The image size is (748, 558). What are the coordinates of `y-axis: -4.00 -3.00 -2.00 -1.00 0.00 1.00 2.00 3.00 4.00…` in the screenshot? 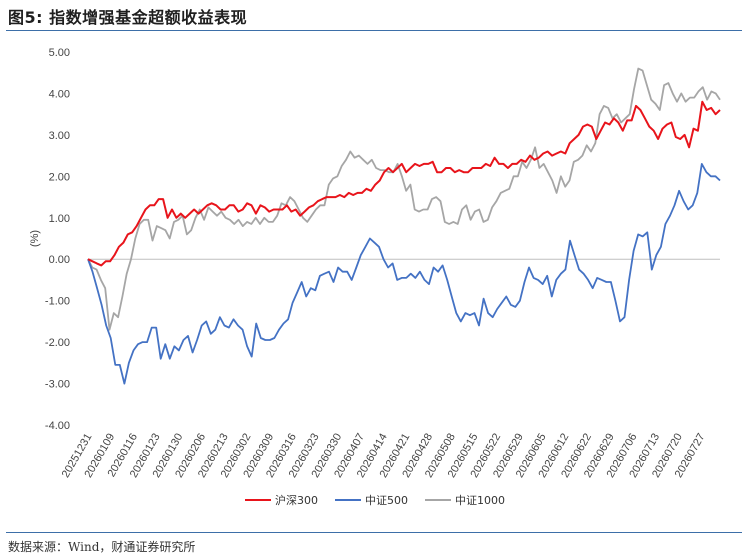 It's located at (57, 239).